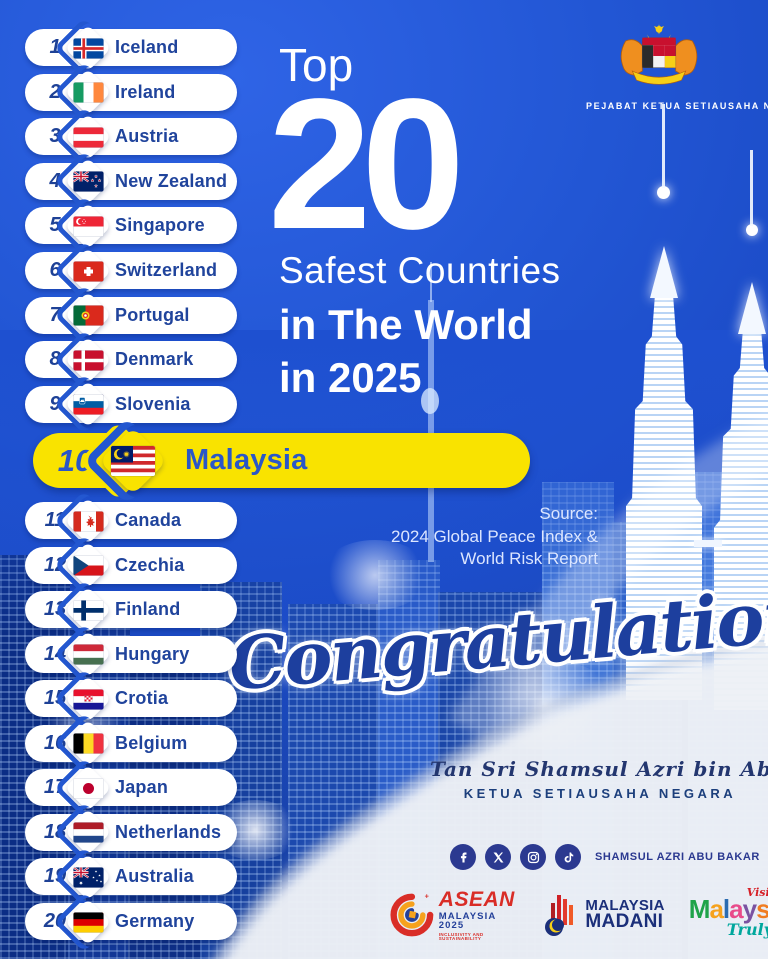 The width and height of the screenshot is (768, 959). Describe the element at coordinates (152, 314) in the screenshot. I see `country-name: Portugal` at that location.